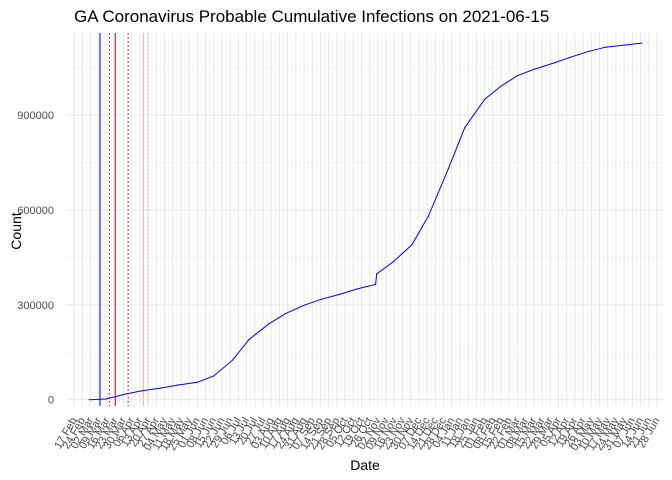 This screenshot has width=672, height=480. What do you see at coordinates (35, 116) in the screenshot?
I see `y-tick-label: 900000` at bounding box center [35, 116].